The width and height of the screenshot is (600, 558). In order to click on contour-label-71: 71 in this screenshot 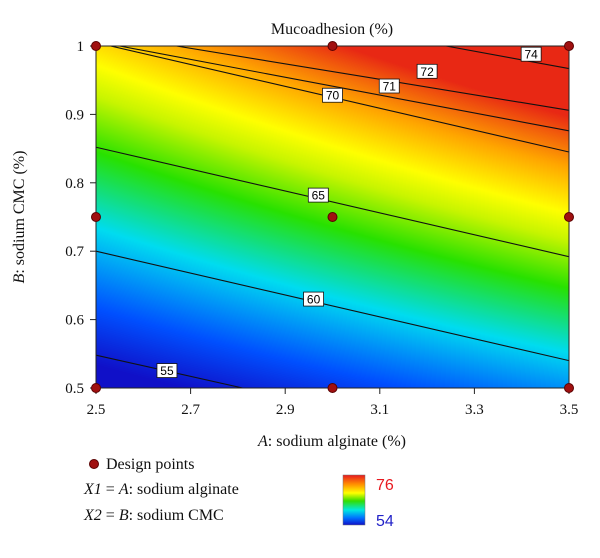, I will do `click(390, 87)`.